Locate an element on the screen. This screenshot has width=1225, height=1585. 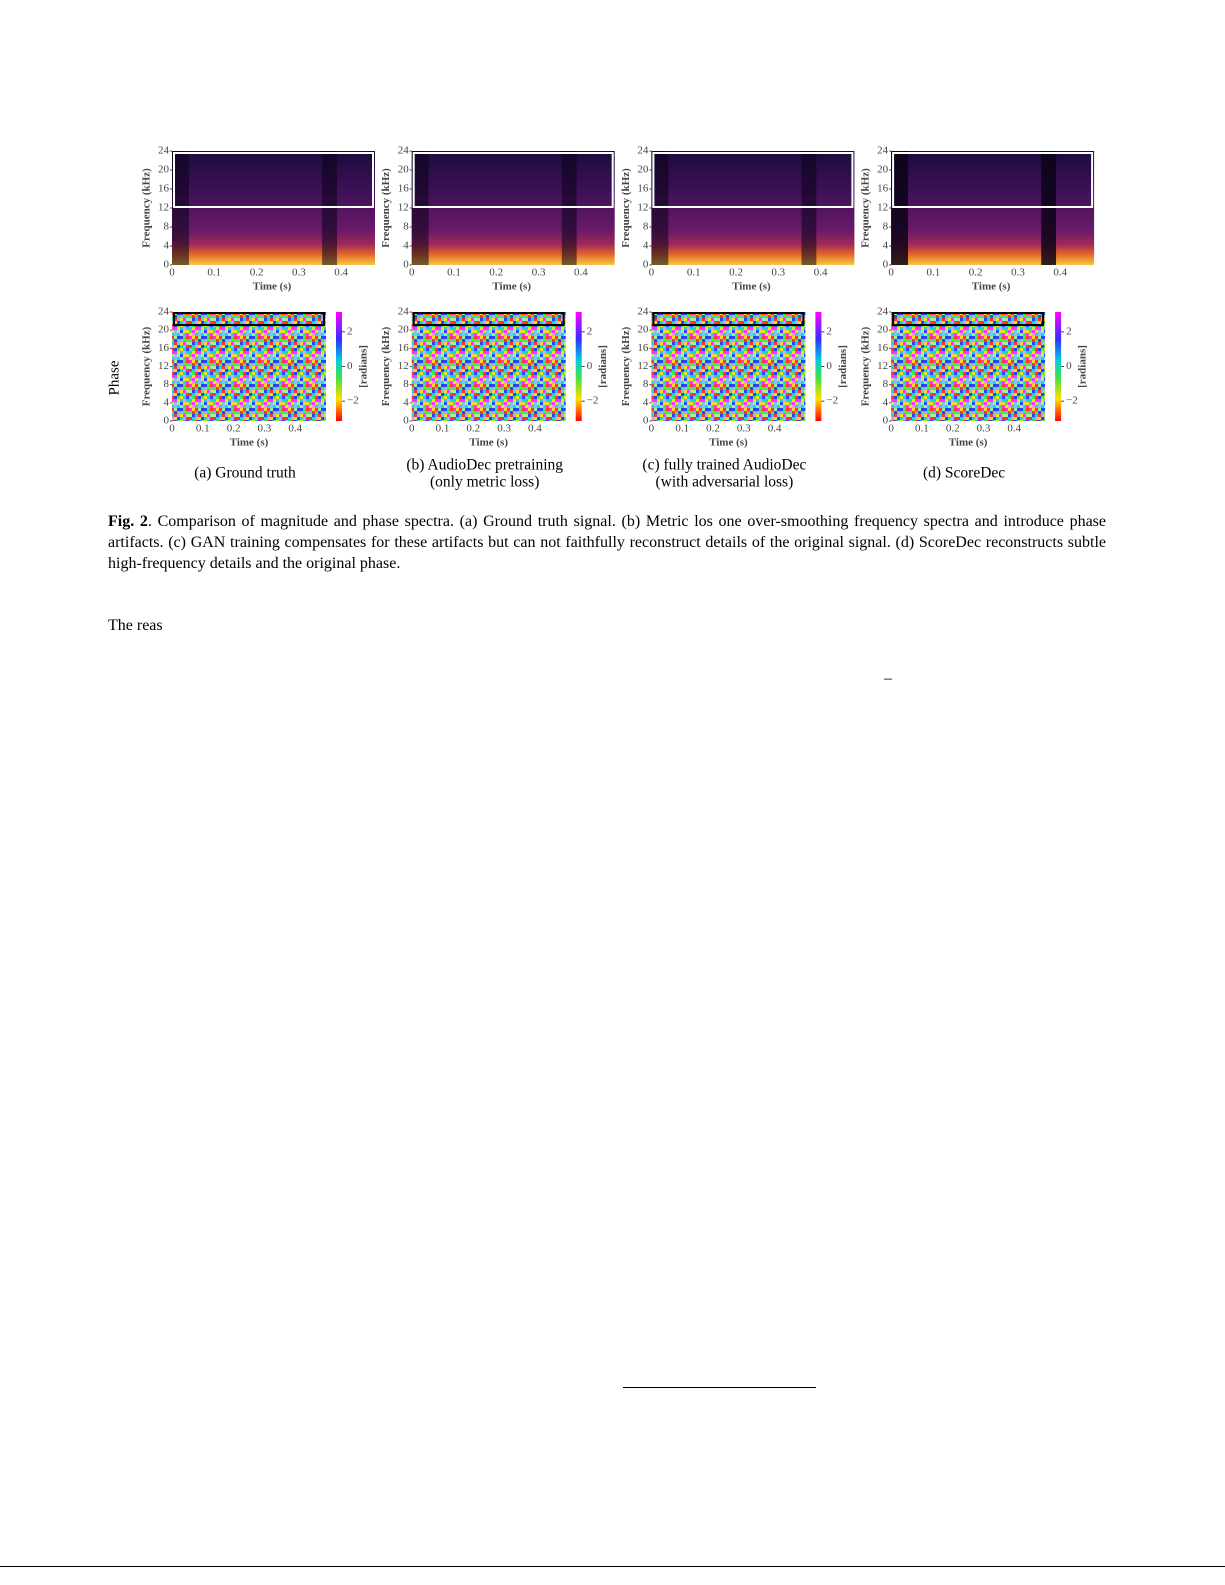
panel-caption: (c) fully trained AudioDec is located at coordinates (724, 465).